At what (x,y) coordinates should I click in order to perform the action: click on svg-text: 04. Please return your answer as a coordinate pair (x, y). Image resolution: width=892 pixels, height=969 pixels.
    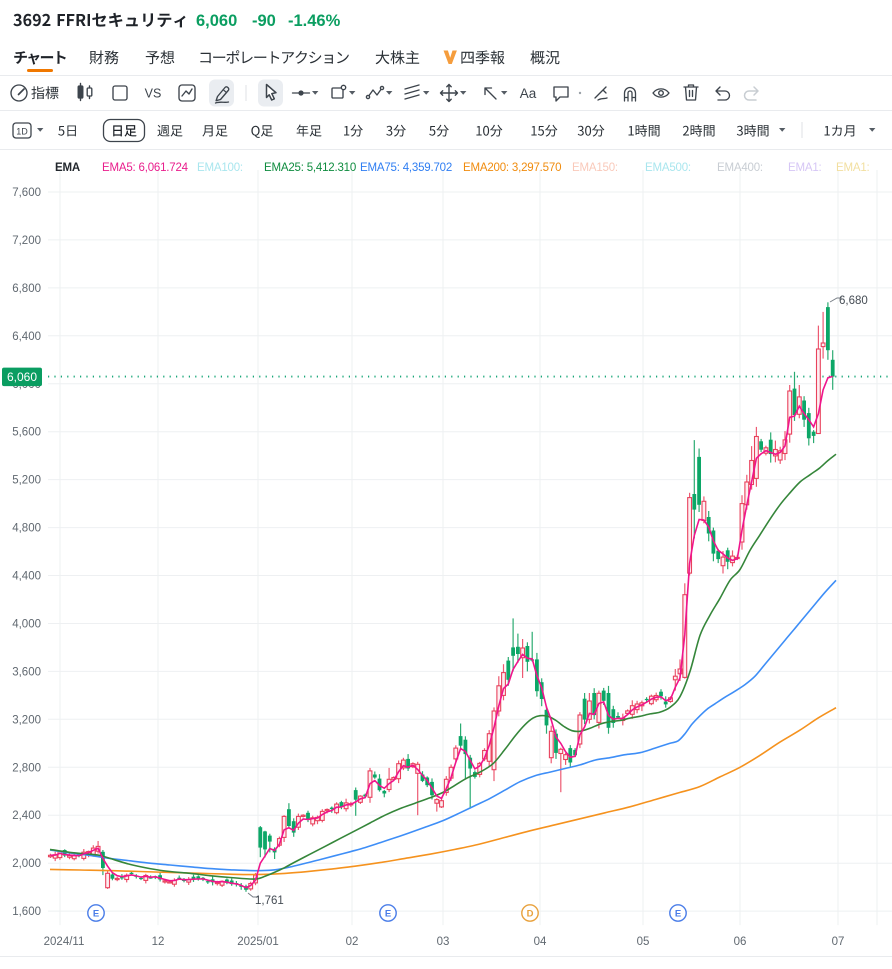
    Looking at the image, I should click on (540, 942).